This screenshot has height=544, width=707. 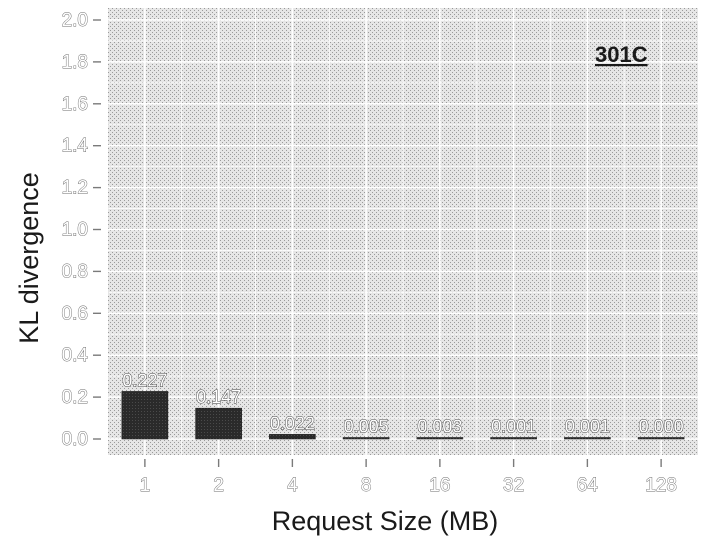 I want to click on y-tick-label: 1.0, so click(x=75, y=230).